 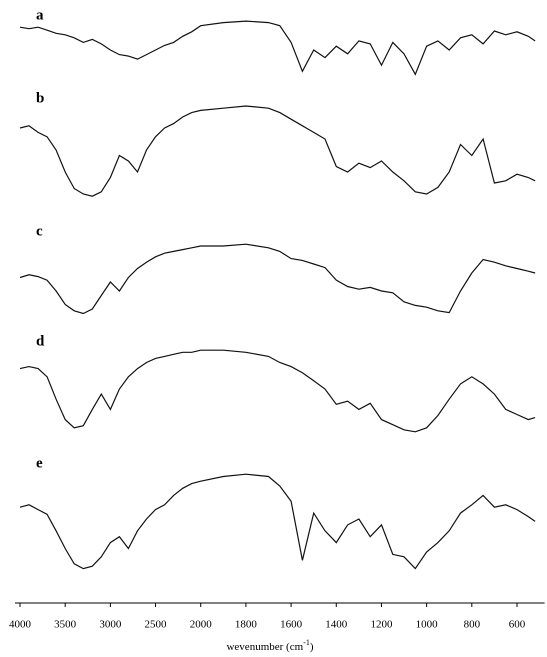 I want to click on x-tick-label: 1600, so click(x=291, y=625).